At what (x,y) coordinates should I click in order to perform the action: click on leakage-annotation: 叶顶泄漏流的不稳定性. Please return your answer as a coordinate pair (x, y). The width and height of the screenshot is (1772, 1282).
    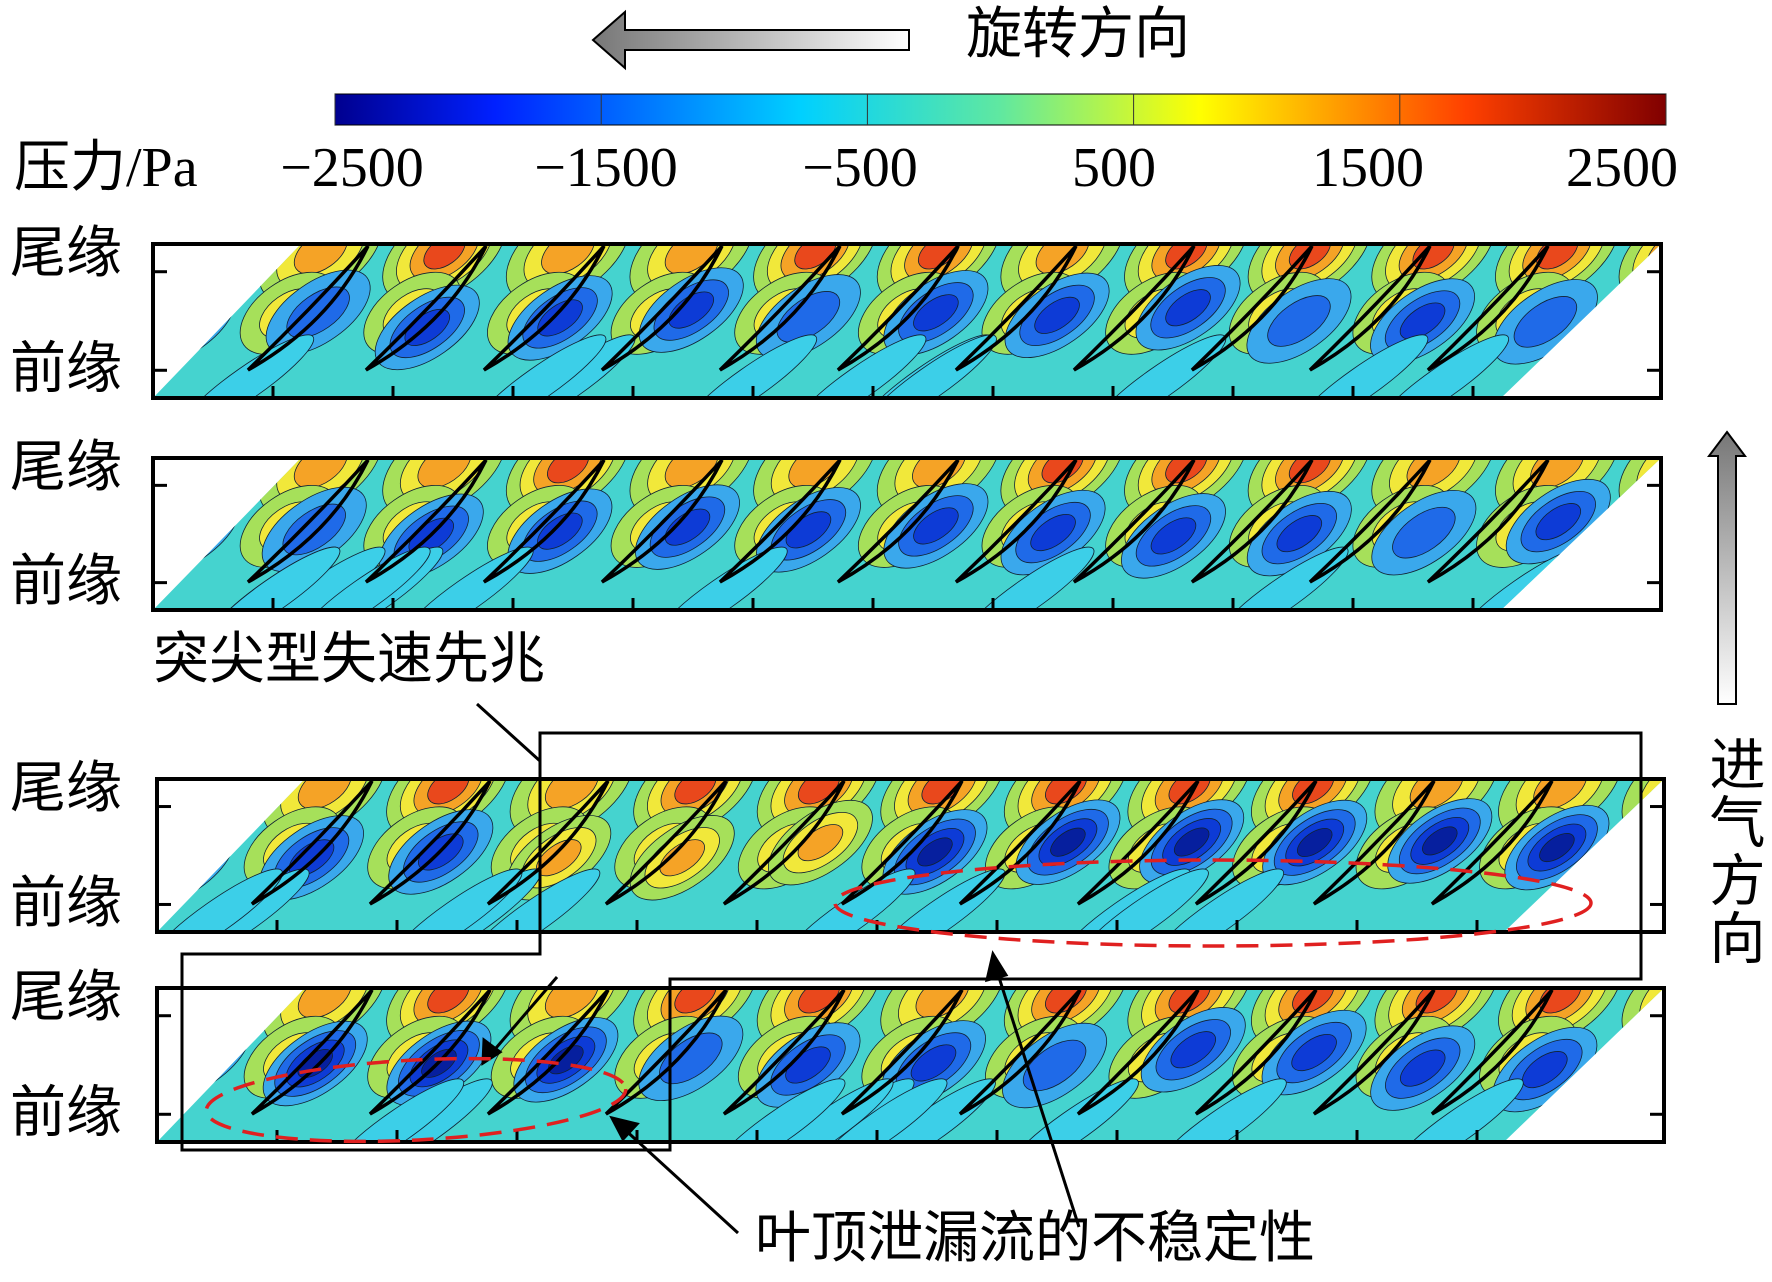
    Looking at the image, I should click on (1035, 1239).